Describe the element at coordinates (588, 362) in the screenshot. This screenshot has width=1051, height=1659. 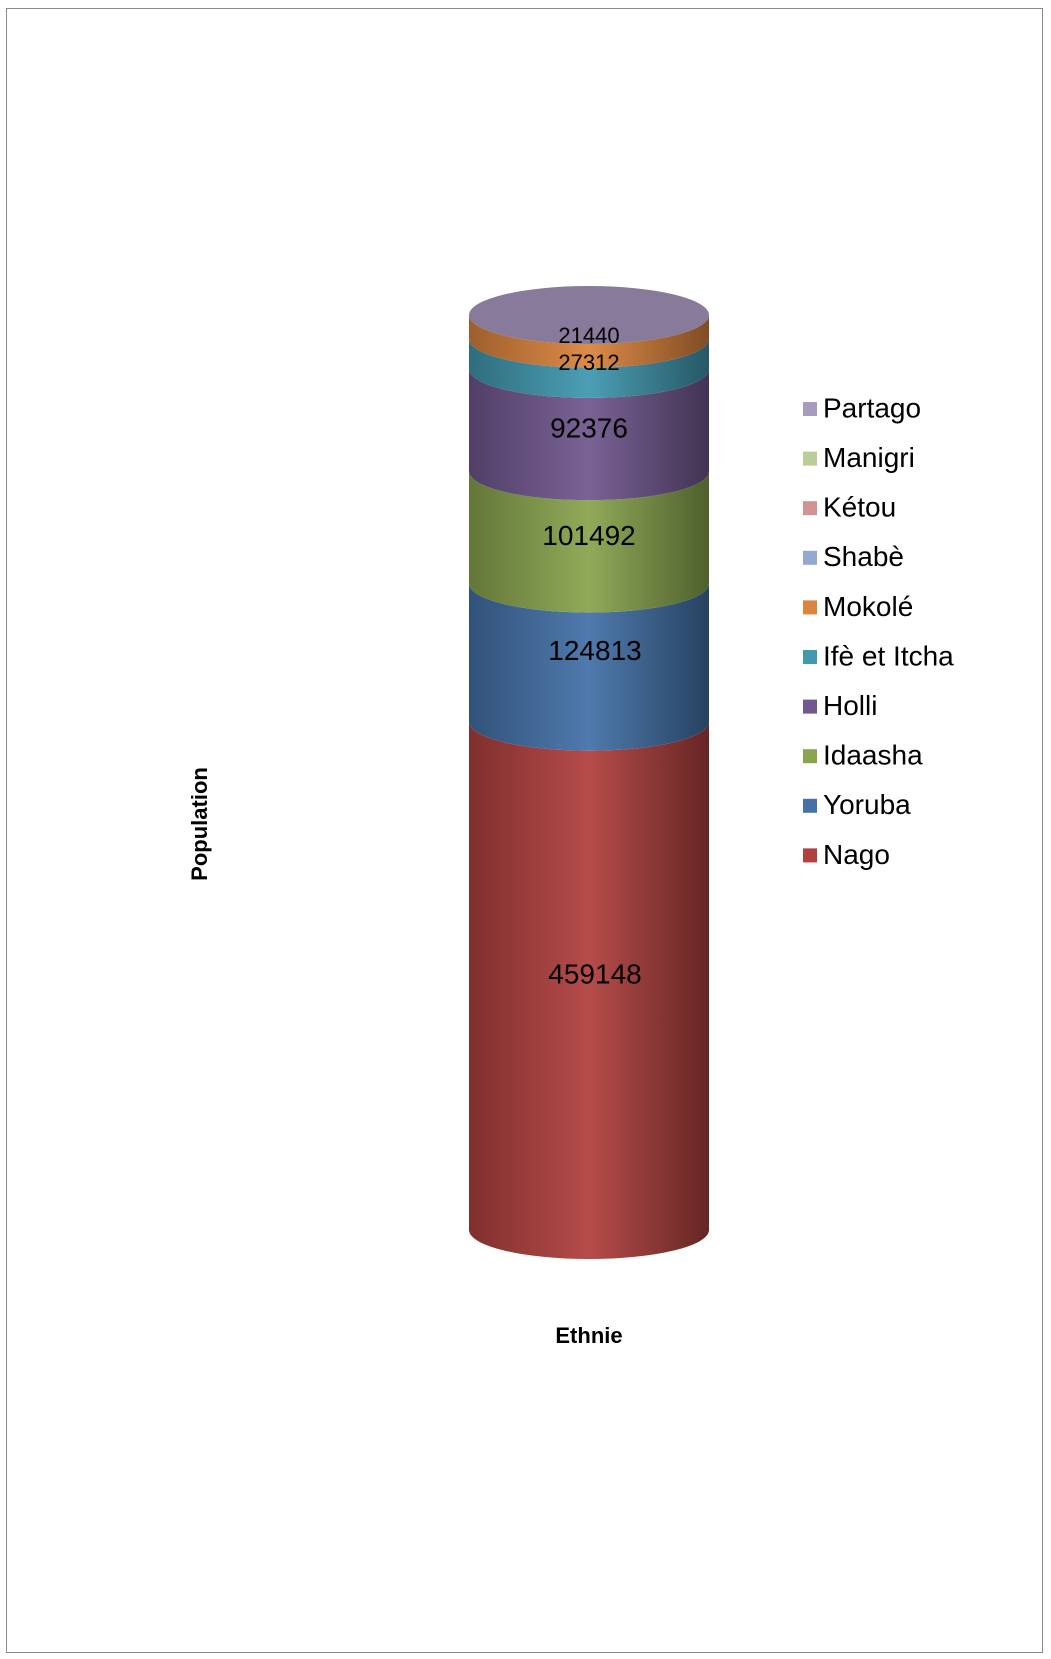
I see `data-label-ife-et-itcha: 27312` at that location.